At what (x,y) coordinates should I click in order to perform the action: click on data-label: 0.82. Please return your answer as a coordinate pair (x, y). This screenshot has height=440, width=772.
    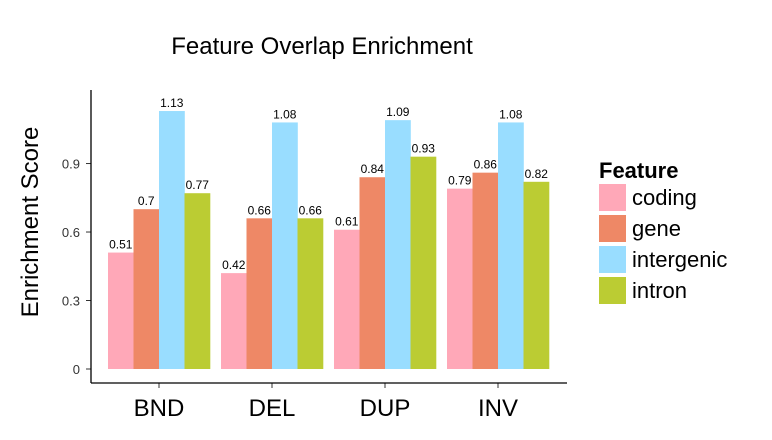
    Looking at the image, I should click on (537, 174).